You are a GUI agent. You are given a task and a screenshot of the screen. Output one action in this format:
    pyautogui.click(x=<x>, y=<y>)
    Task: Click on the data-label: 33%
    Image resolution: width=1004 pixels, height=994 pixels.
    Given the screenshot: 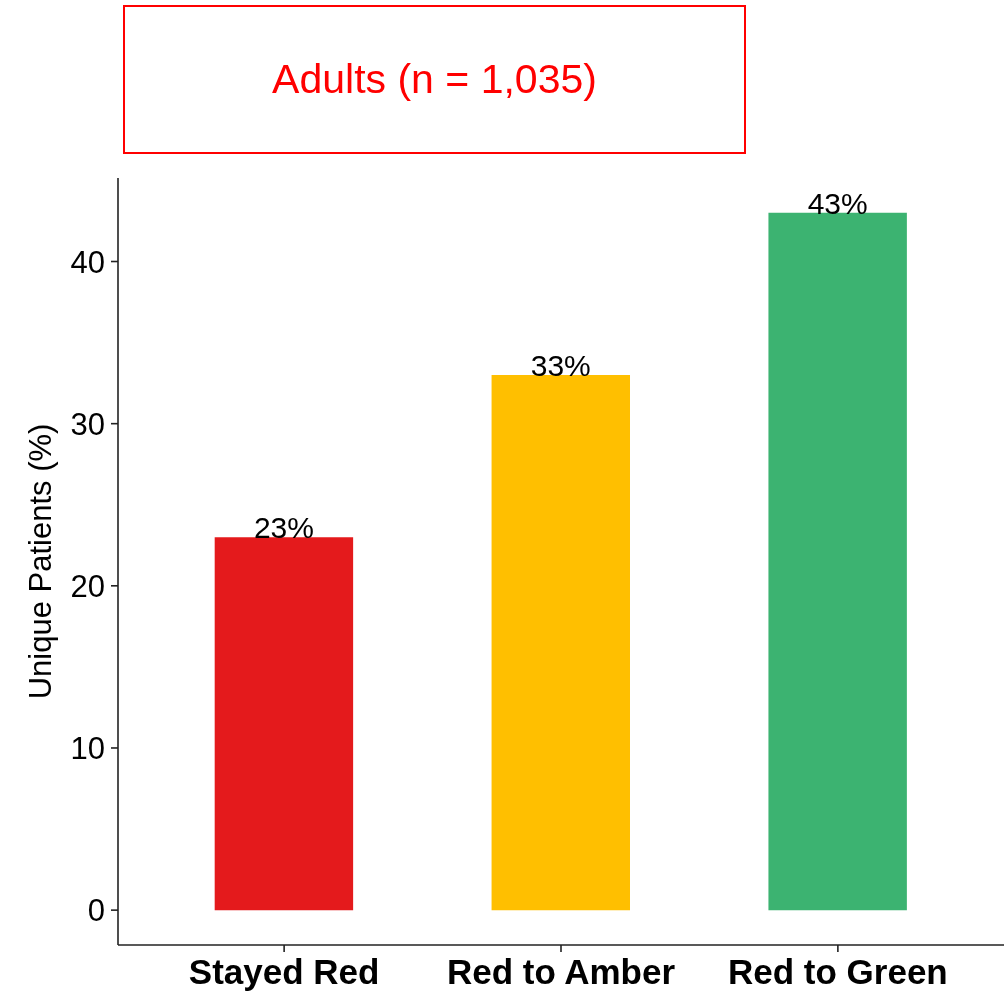 What is the action you would take?
    pyautogui.click(x=560, y=366)
    